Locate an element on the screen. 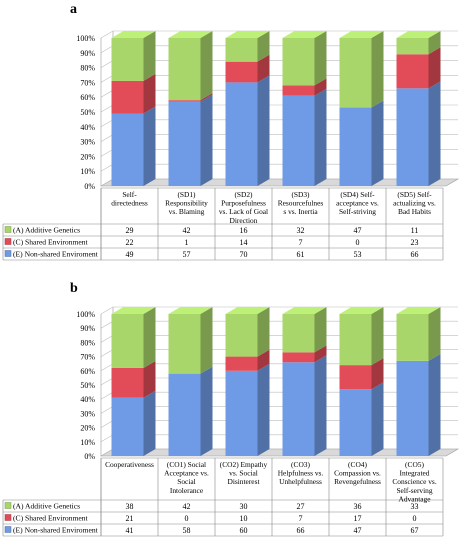 The width and height of the screenshot is (474, 547). table-value: 67 is located at coordinates (415, 530).